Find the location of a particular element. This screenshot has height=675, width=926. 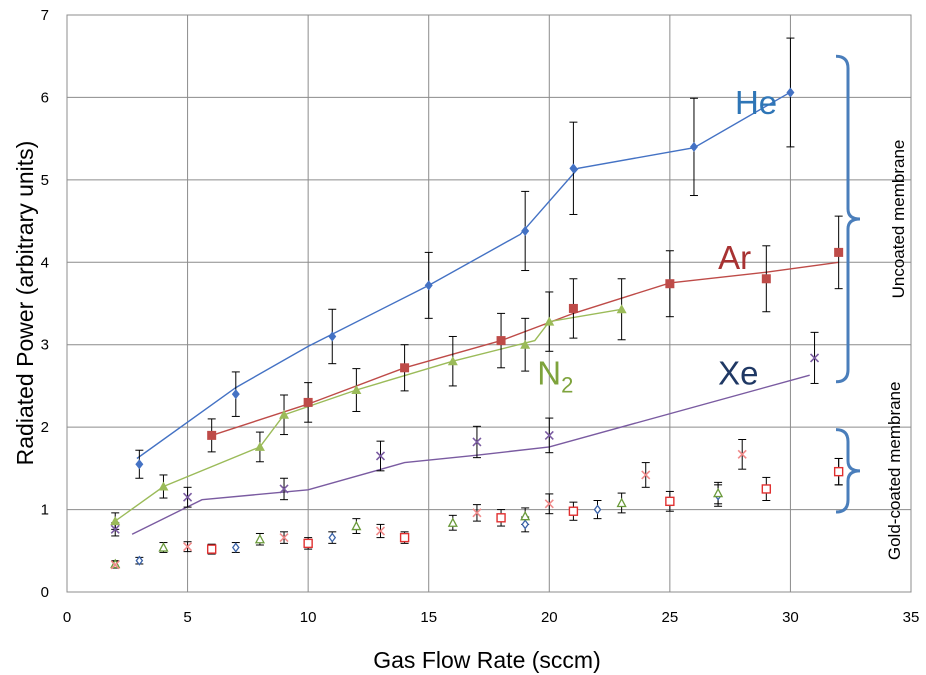

y-tick-label: 6 is located at coordinates (45, 97).